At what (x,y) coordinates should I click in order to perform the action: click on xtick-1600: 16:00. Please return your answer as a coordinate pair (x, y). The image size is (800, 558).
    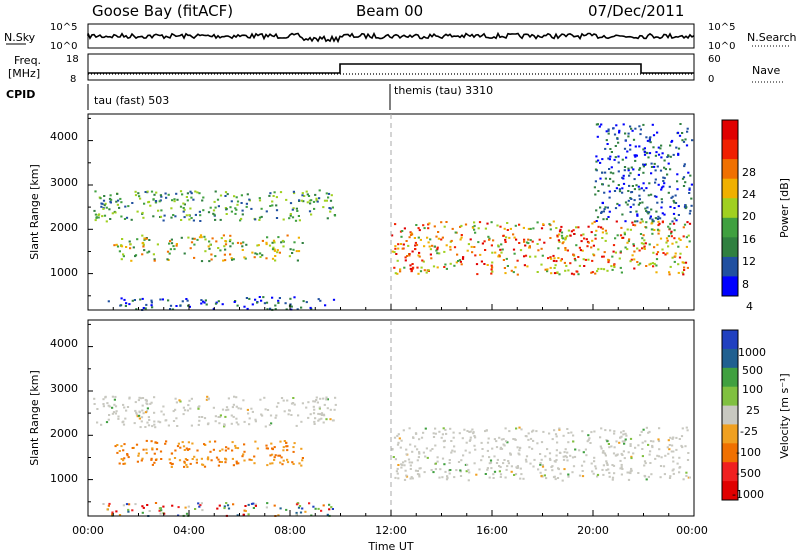
    Looking at the image, I should click on (492, 530).